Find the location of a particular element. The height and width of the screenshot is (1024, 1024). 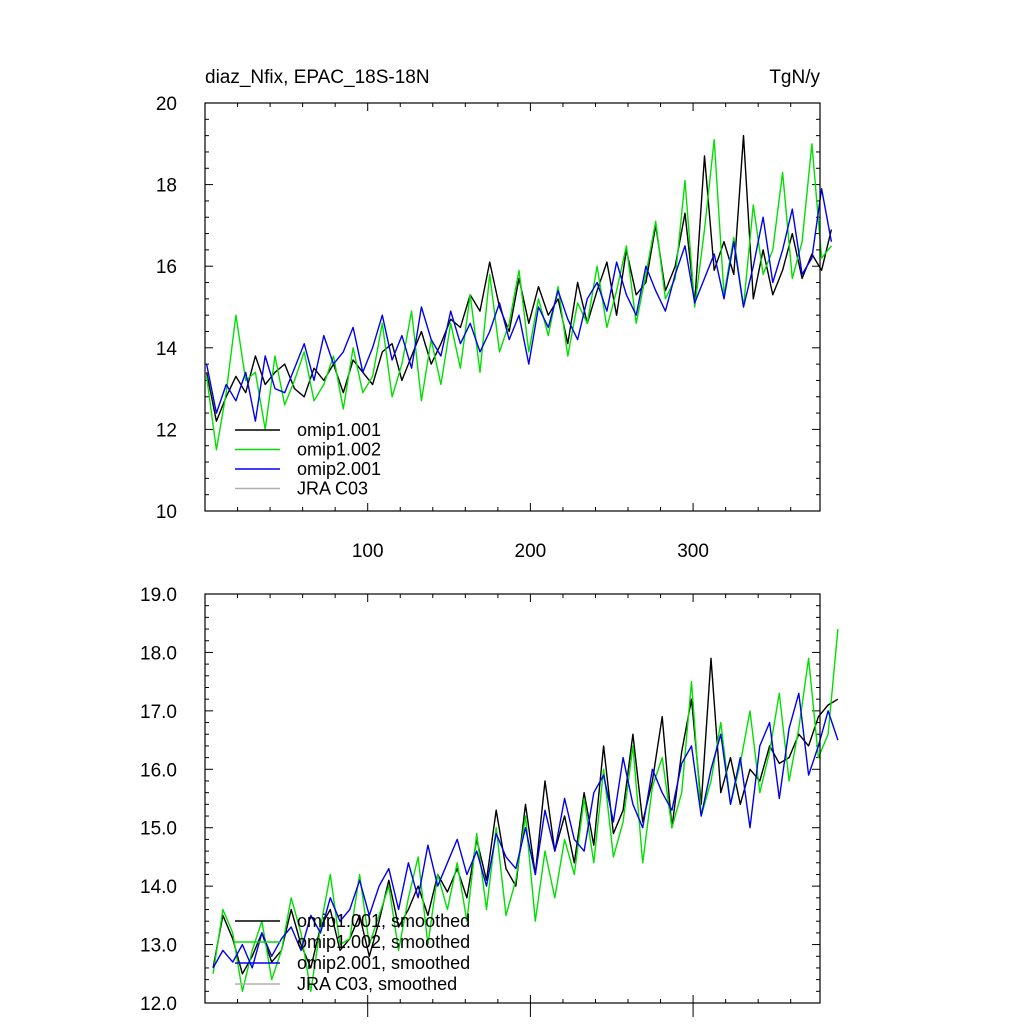

top-ytick-label: 12 is located at coordinates (166, 430).